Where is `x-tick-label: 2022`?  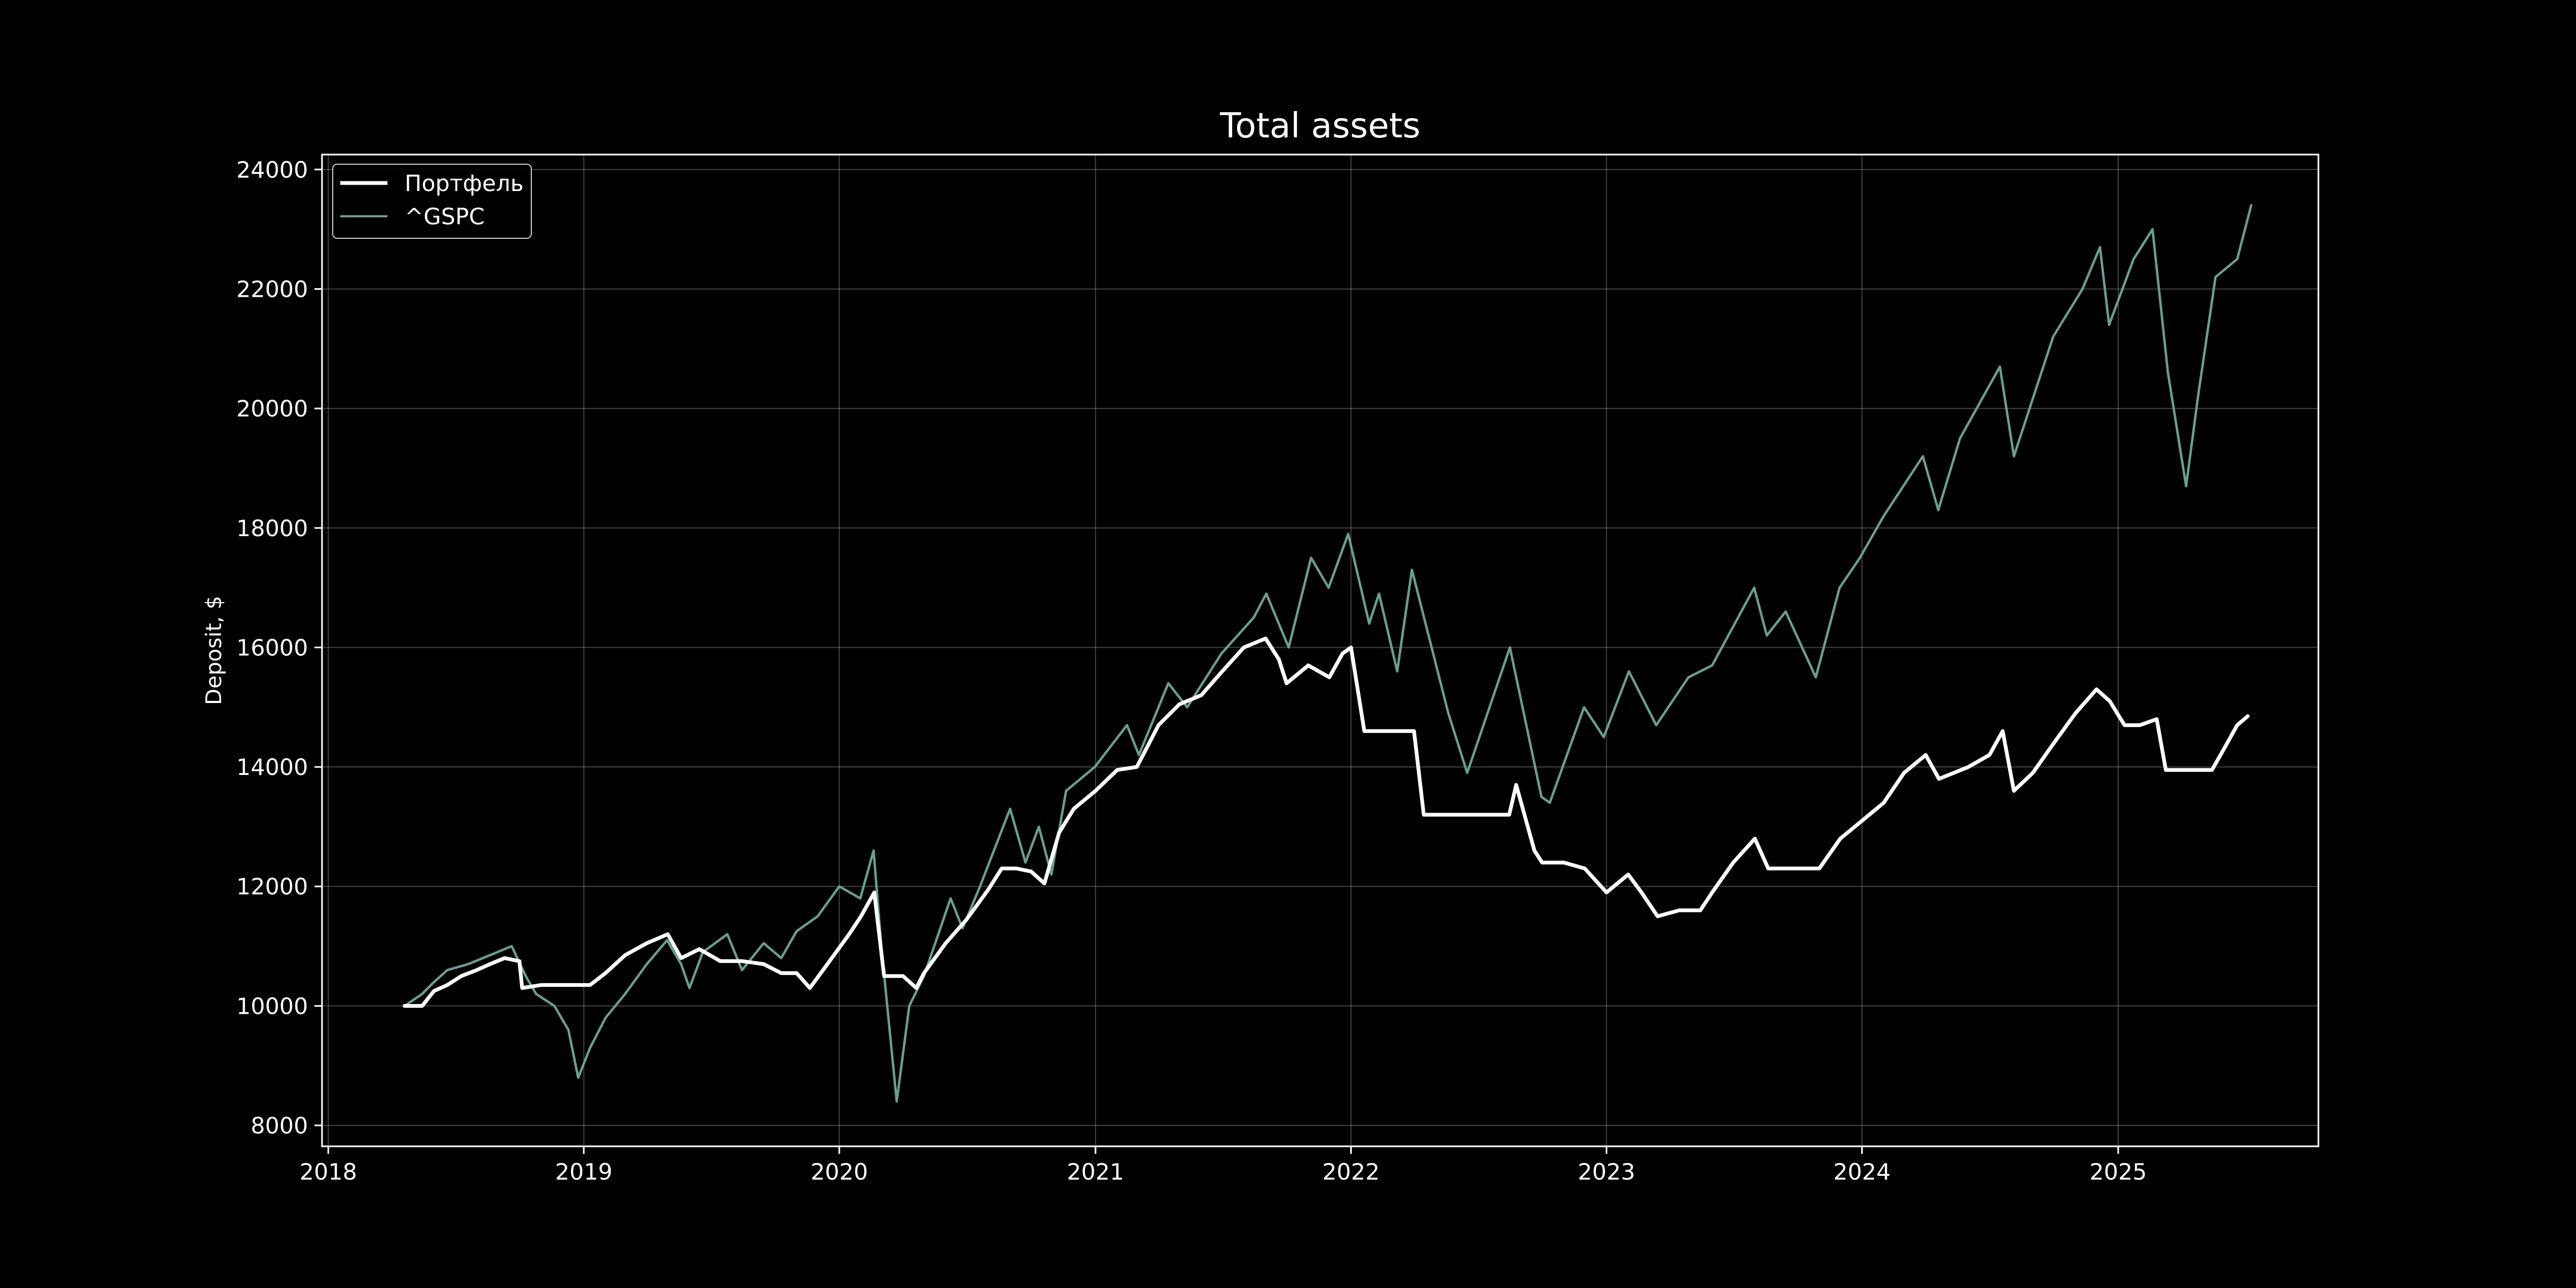 x-tick-label: 2022 is located at coordinates (1351, 1172).